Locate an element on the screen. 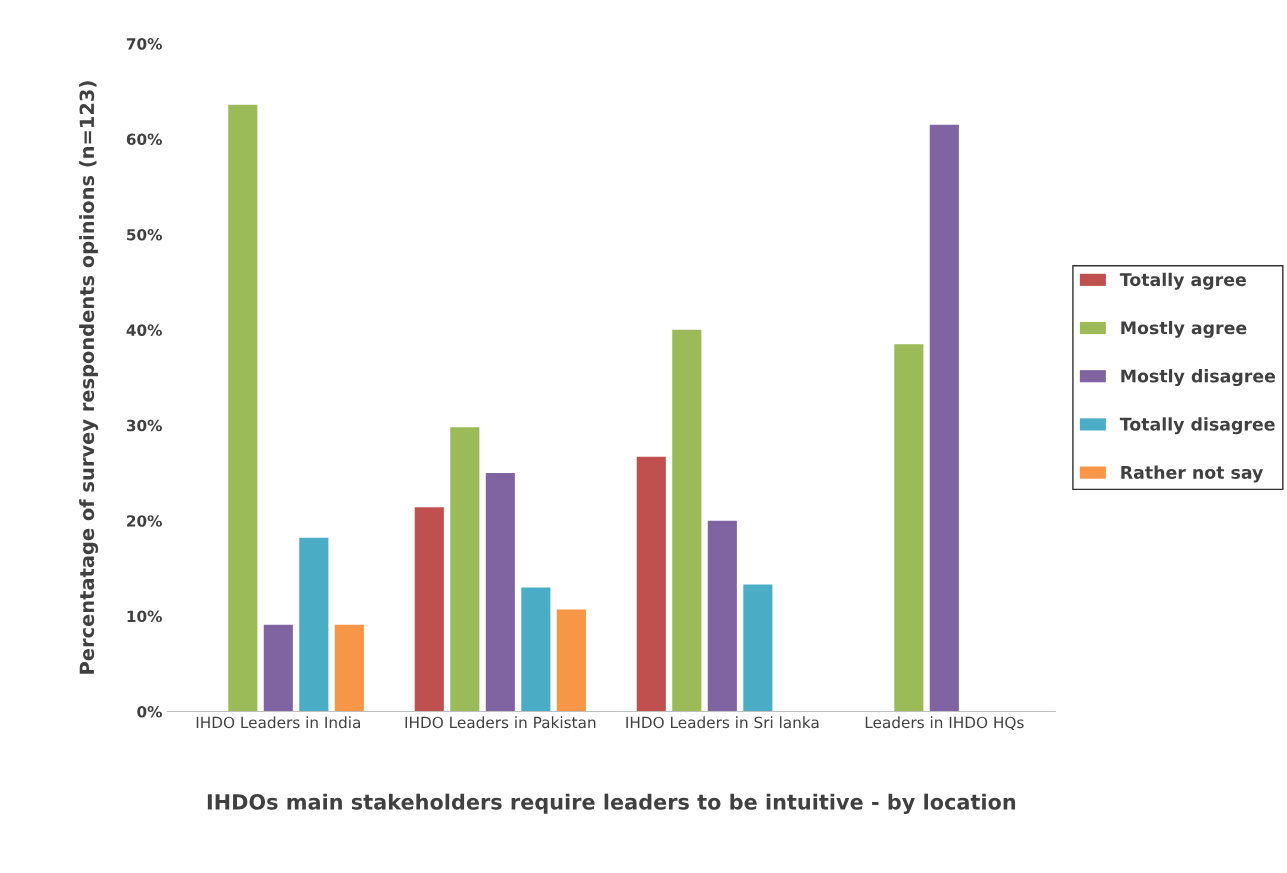  y-tick-label: 10% is located at coordinates (144, 616).